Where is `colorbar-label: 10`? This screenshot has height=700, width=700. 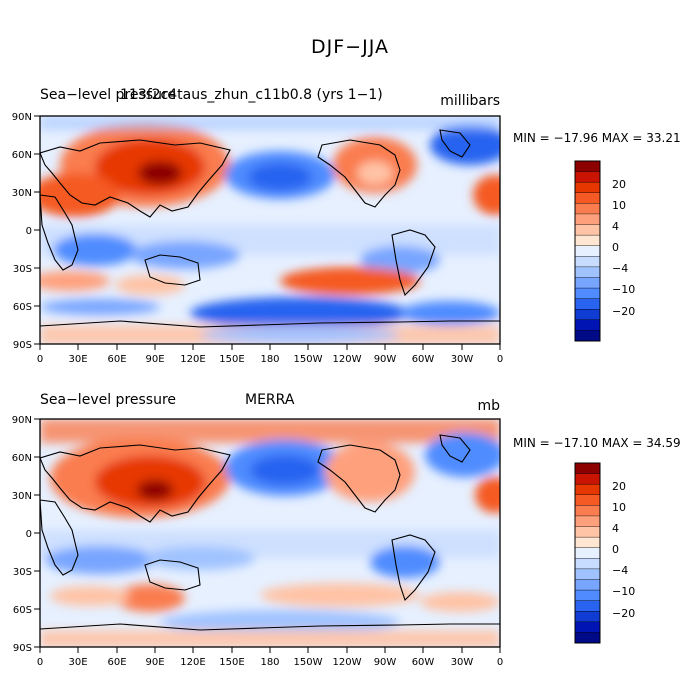 colorbar-label: 10 is located at coordinates (619, 205).